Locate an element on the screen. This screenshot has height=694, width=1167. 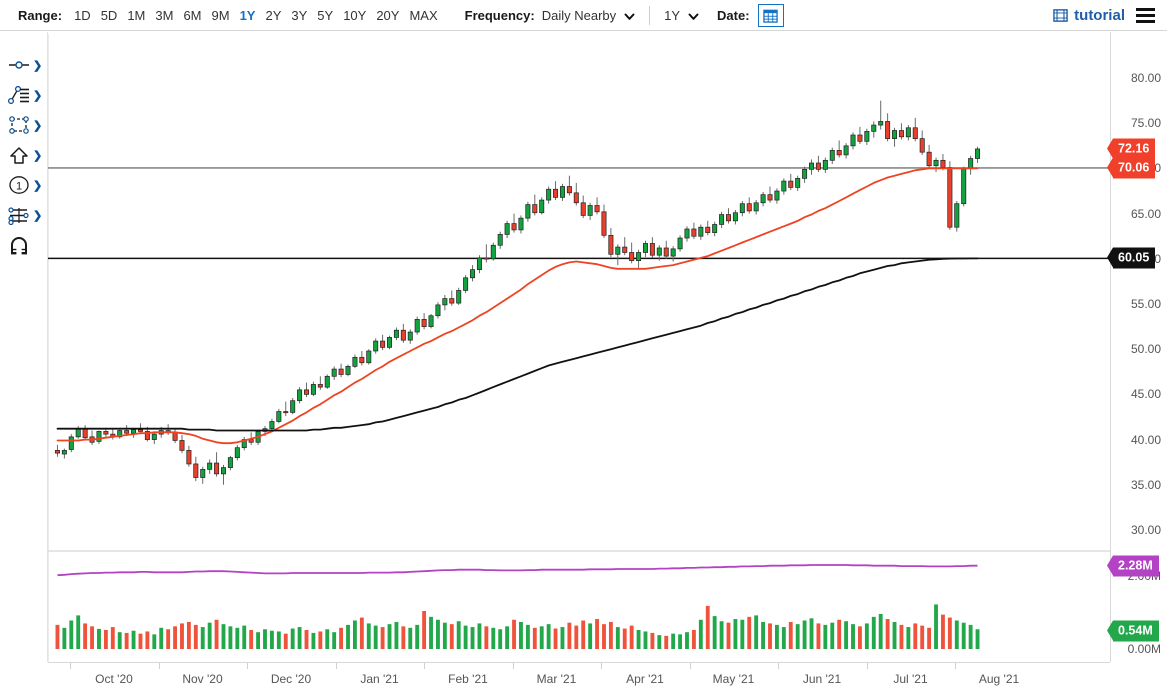
volume-lower-badge-text: 0.54M is located at coordinates (1135, 630).